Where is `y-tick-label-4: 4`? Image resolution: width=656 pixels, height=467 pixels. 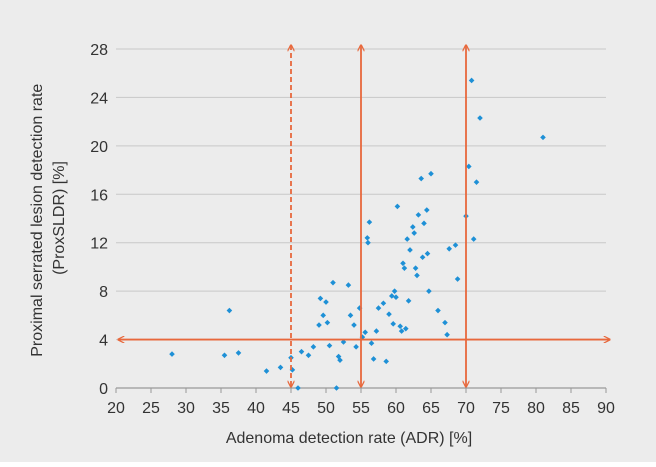 y-tick-label-4: 4 is located at coordinates (103, 341).